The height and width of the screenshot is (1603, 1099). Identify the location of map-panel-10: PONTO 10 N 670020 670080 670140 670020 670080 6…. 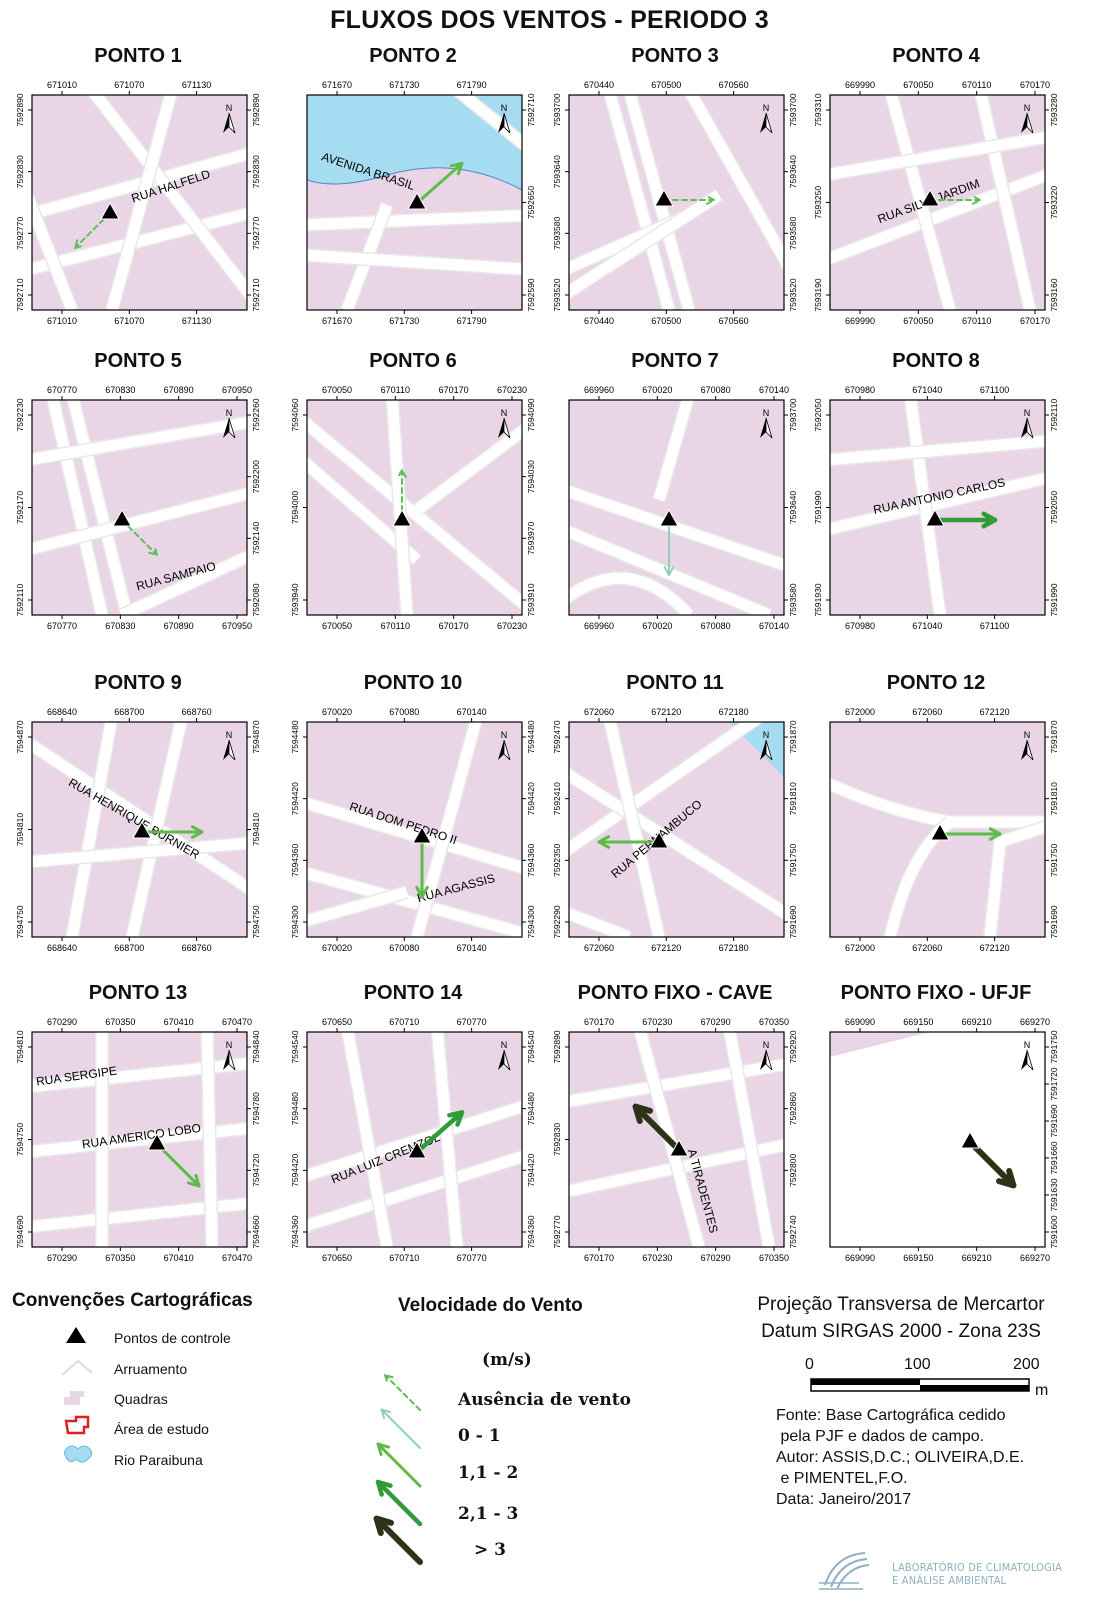
(413, 829).